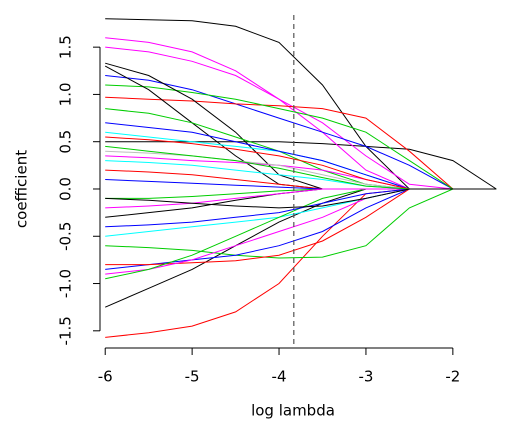 This screenshot has width=525, height=435. What do you see at coordinates (192, 377) in the screenshot?
I see `x-tick-label: -5` at bounding box center [192, 377].